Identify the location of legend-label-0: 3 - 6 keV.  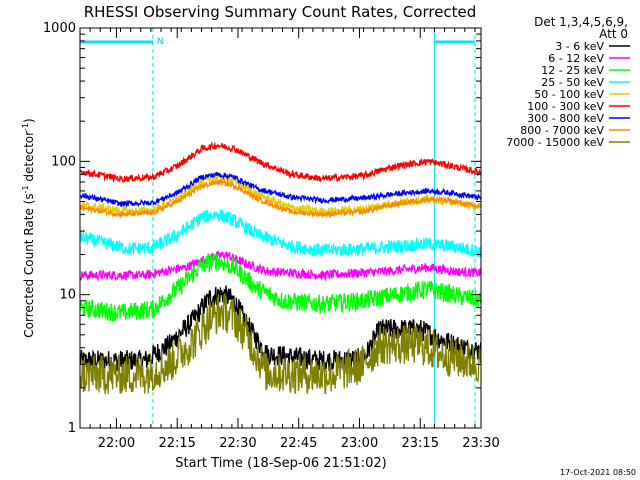
(579, 46).